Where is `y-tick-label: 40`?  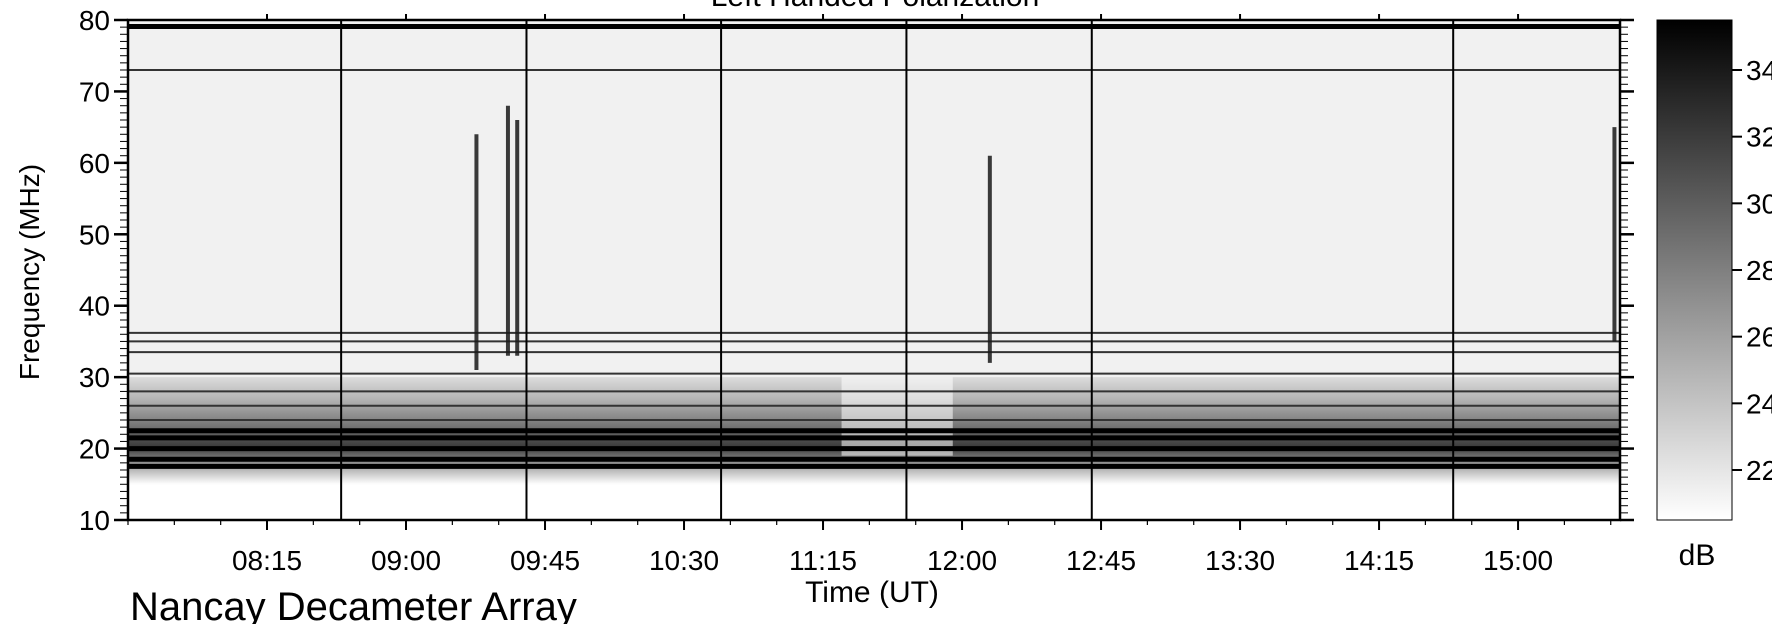
y-tick-label: 40 is located at coordinates (94, 306).